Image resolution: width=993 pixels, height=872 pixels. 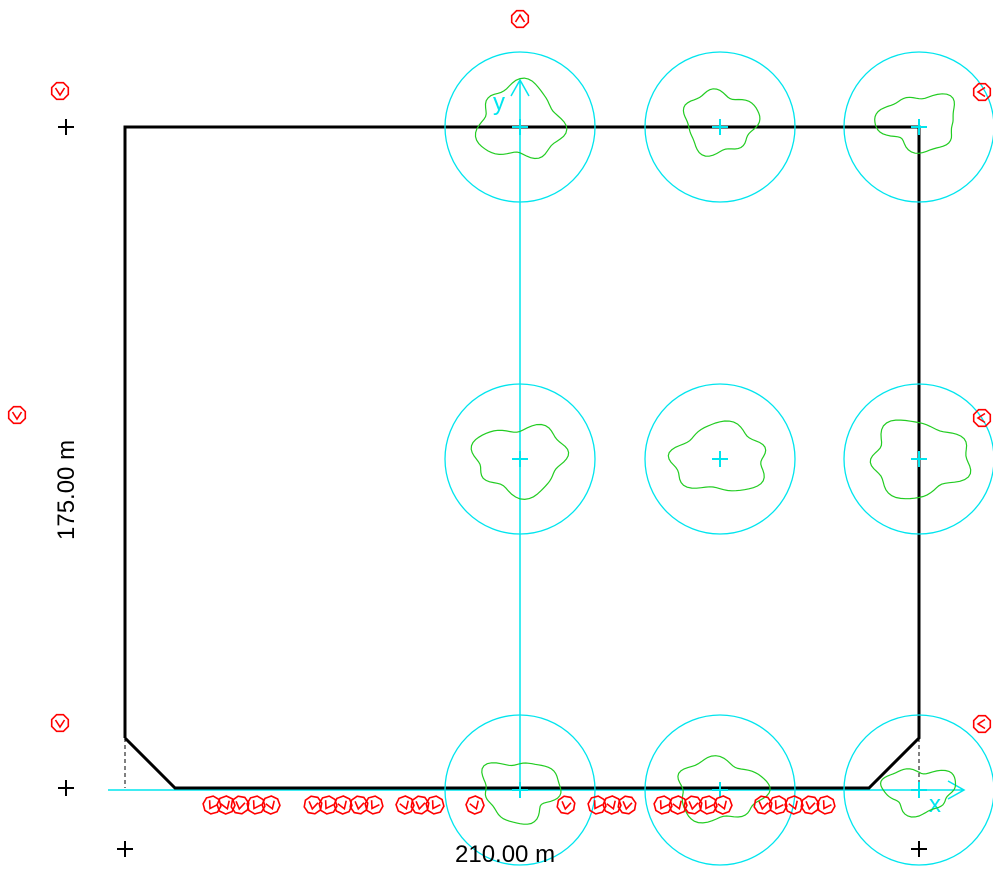 I want to click on y-axis-arrowhead, so click(x=520, y=87).